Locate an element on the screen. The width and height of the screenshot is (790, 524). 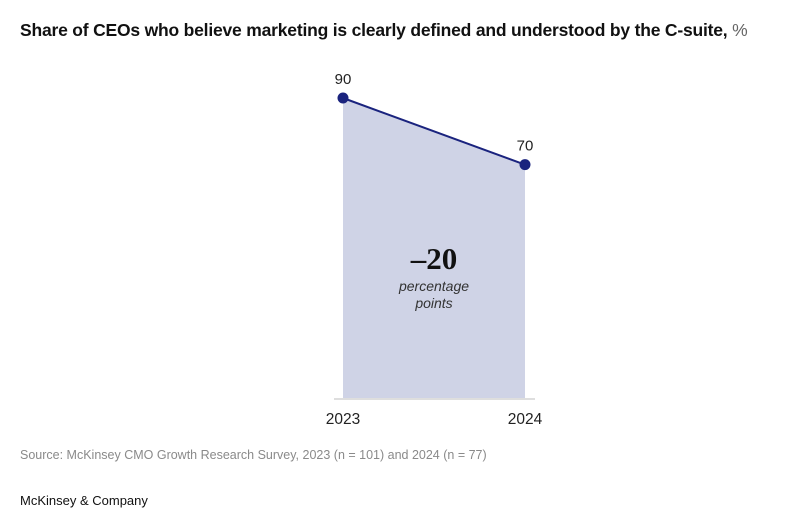
x-tick-label-2023: 2023 is located at coordinates (343, 419).